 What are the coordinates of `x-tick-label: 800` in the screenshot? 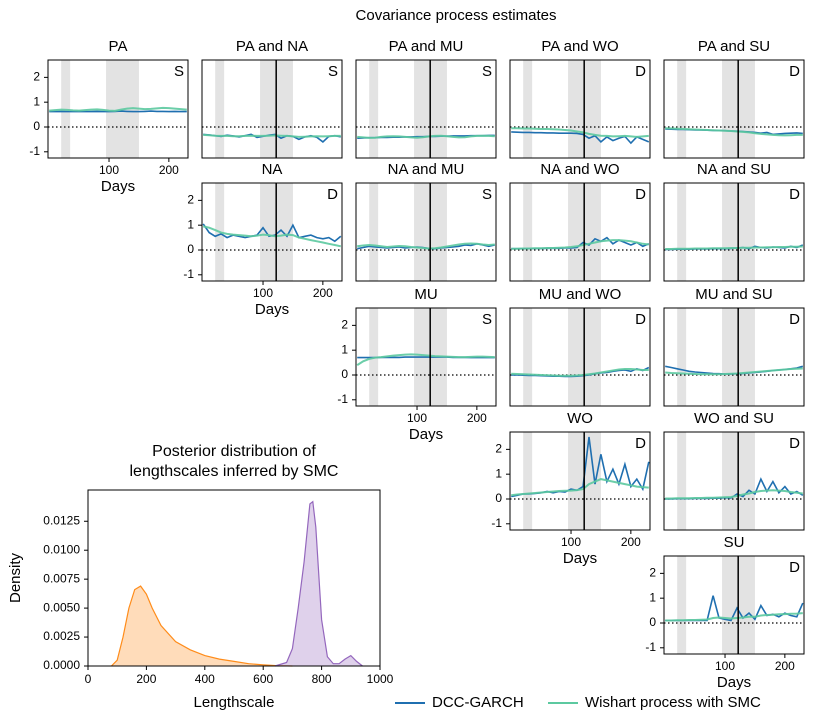 It's located at (322, 679).